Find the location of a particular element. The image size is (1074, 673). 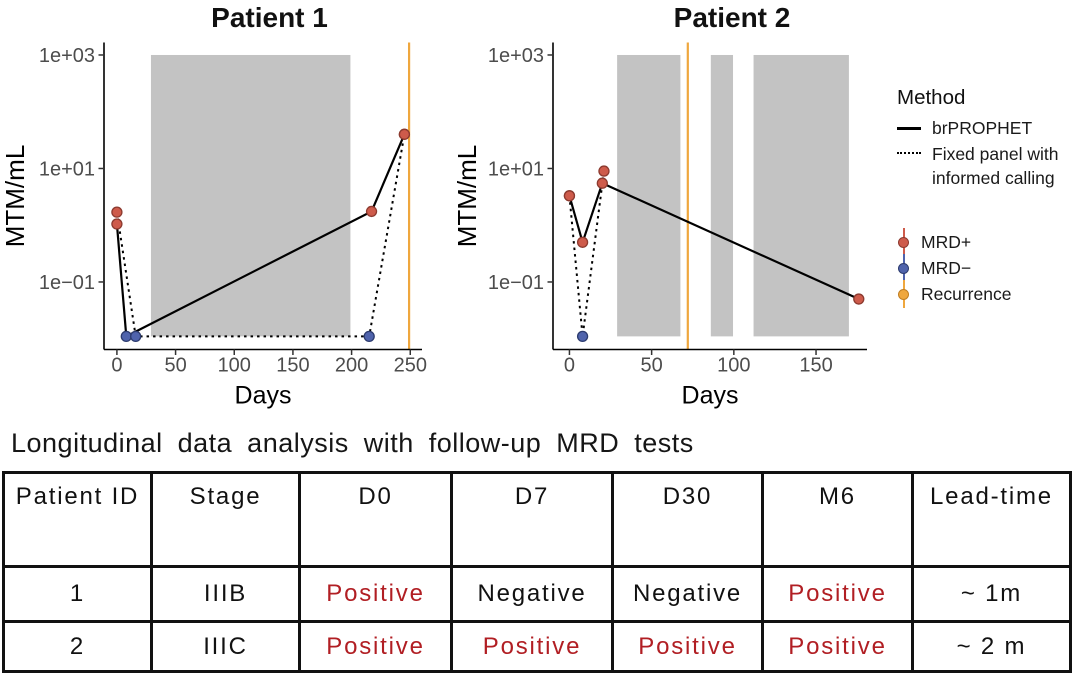

chart-title: Patient 2 is located at coordinates (732, 17).